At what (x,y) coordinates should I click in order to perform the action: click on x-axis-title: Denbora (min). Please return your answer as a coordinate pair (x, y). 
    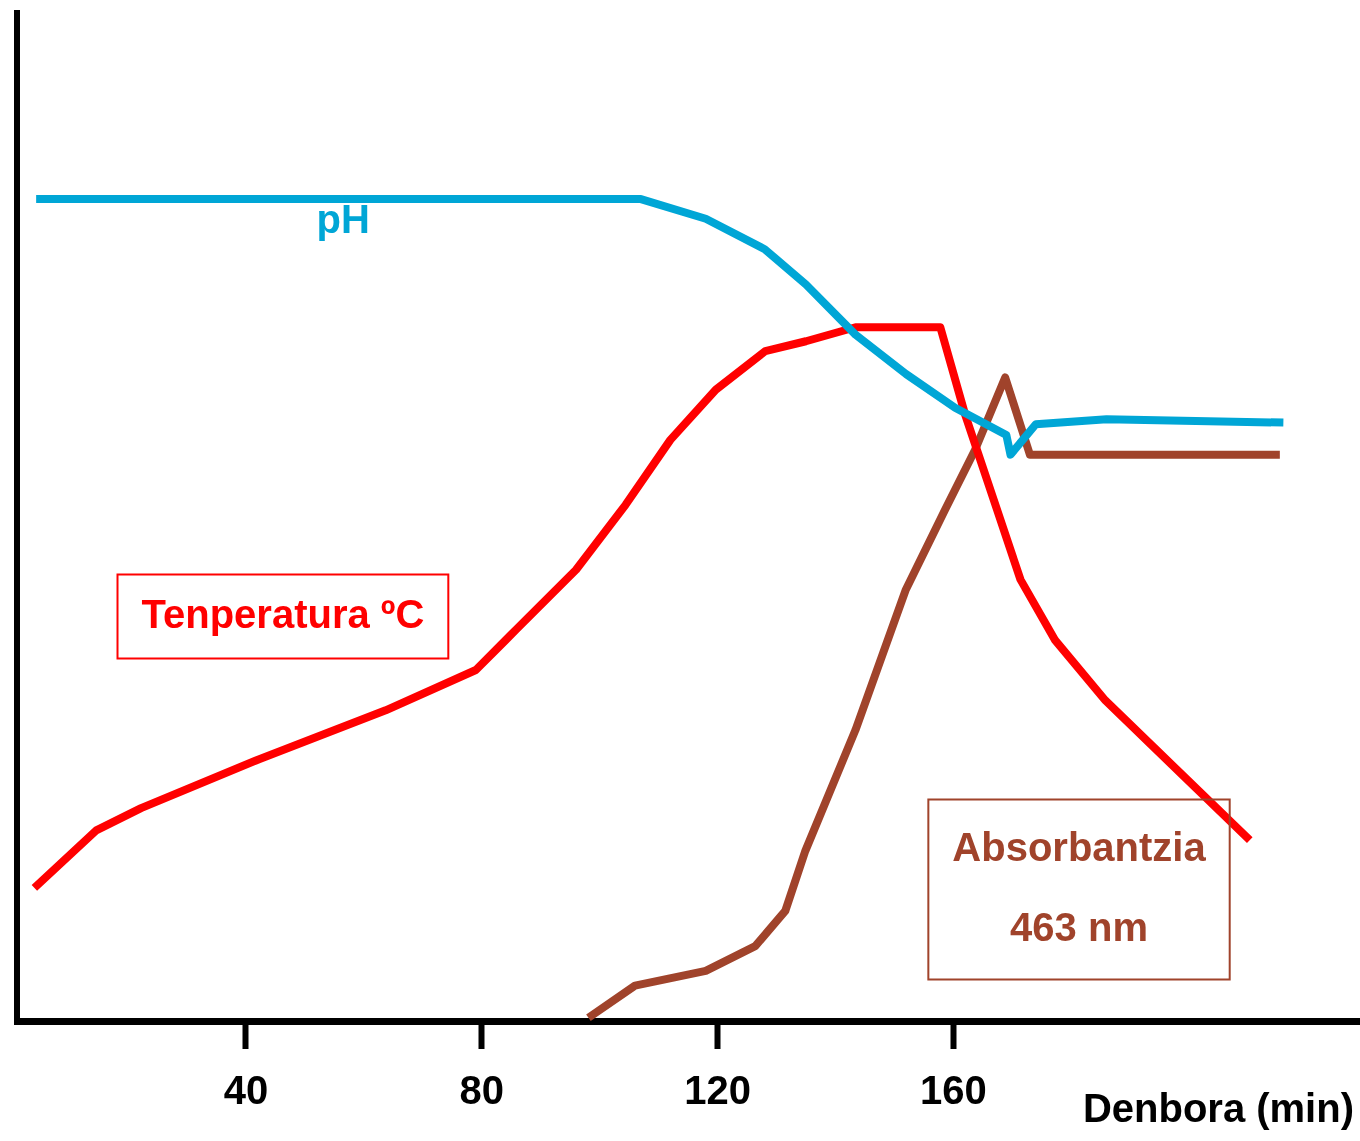
    Looking at the image, I should click on (1218, 1108).